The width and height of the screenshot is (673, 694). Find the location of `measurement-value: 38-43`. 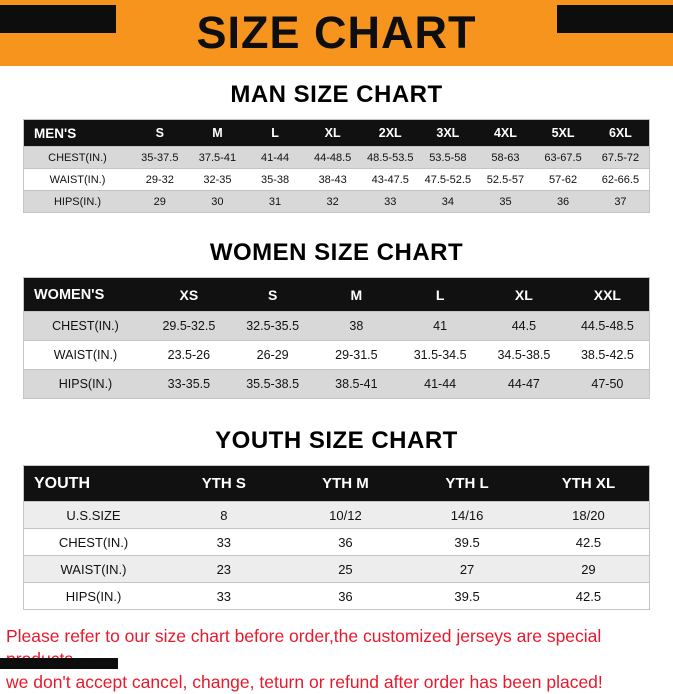

measurement-value: 38-43 is located at coordinates (332, 179).